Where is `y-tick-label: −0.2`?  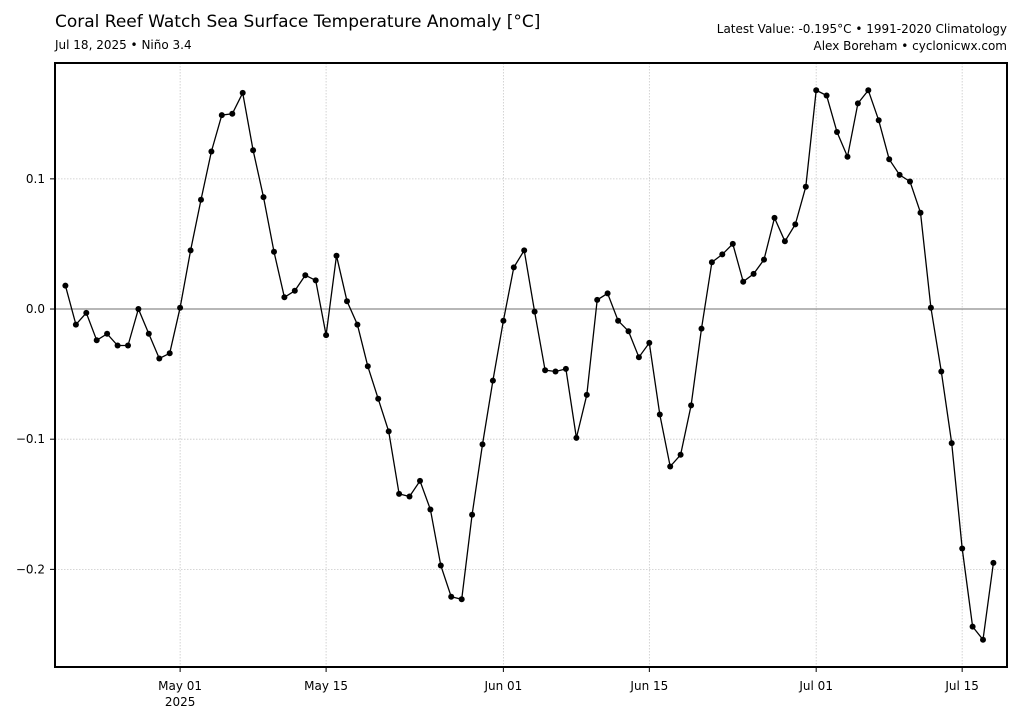 y-tick-label: −0.2 is located at coordinates (30, 569).